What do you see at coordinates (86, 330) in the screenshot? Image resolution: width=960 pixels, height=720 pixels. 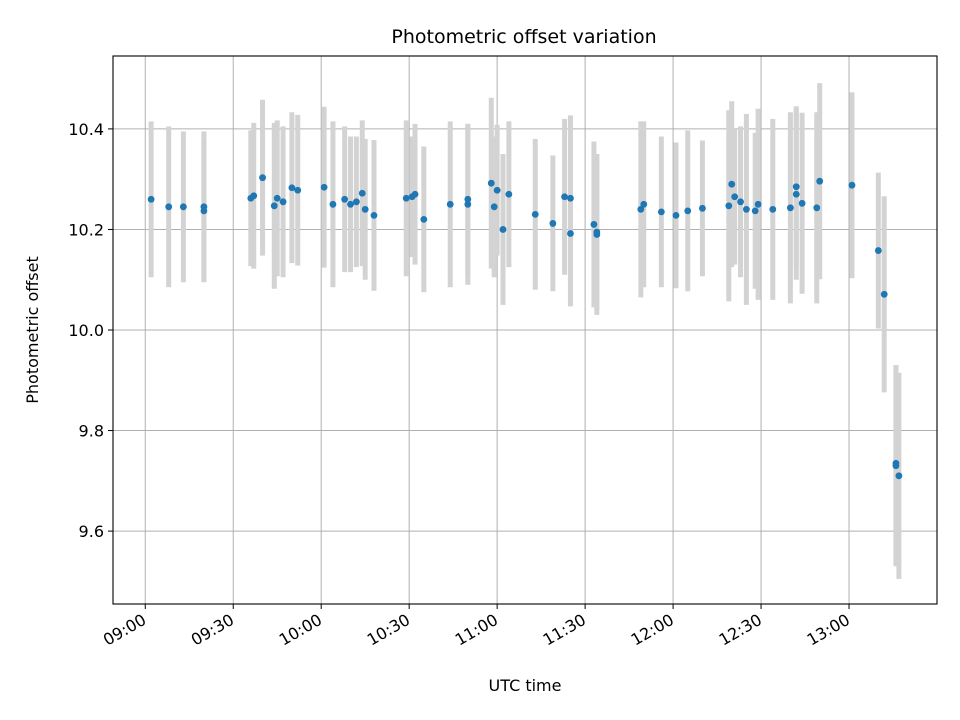 I see `y-tick-label: 10.0` at bounding box center [86, 330].